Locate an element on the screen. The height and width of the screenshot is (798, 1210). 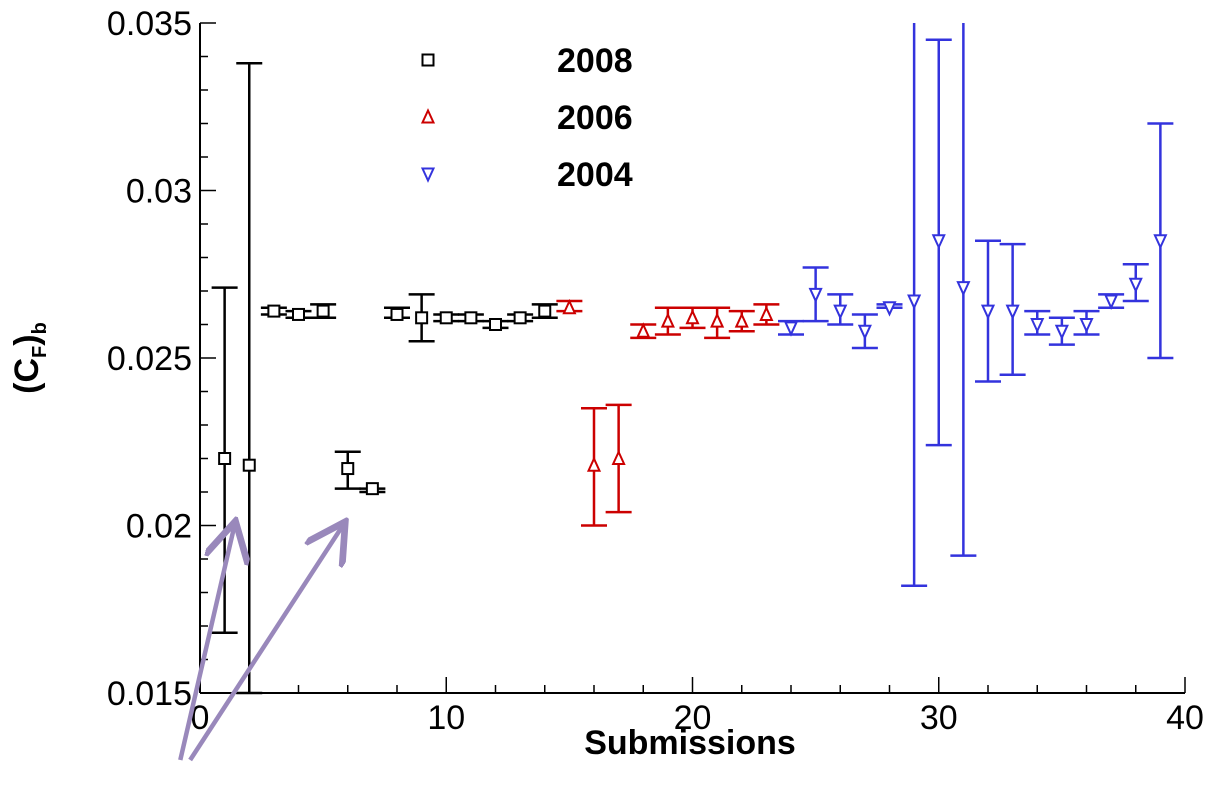
y-tick-label: 0.025 is located at coordinates (149, 359).